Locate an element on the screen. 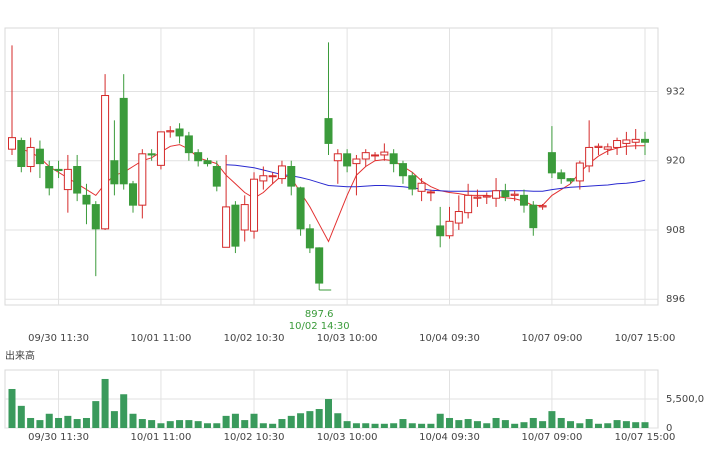 The image size is (704, 451). x-tick-label: 09/30 11:30 is located at coordinates (58, 338).